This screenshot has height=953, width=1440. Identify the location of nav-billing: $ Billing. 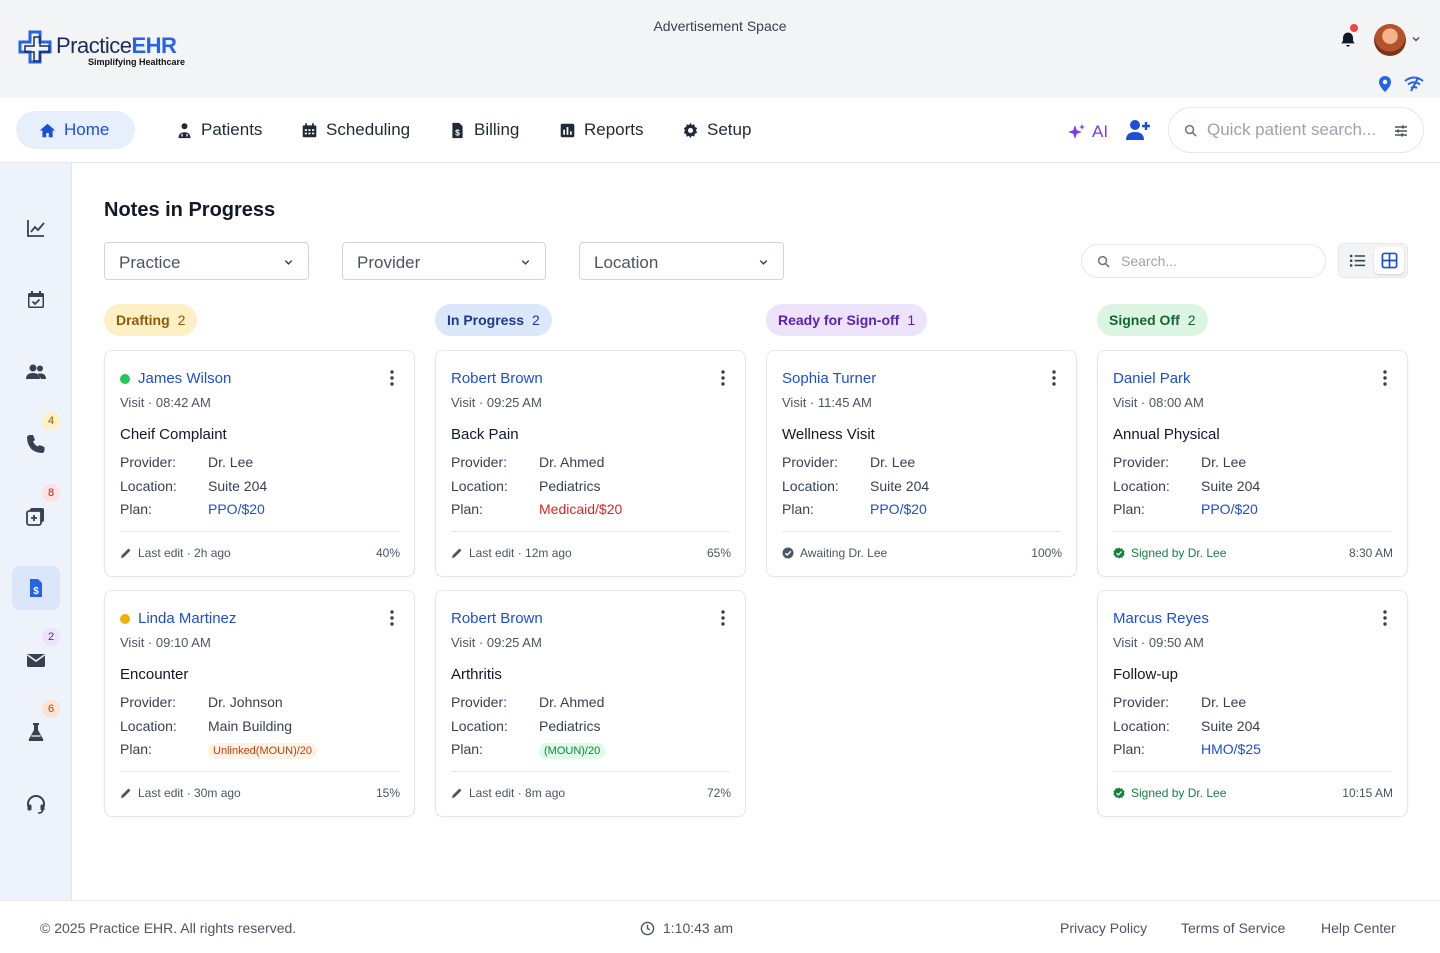
(484, 130).